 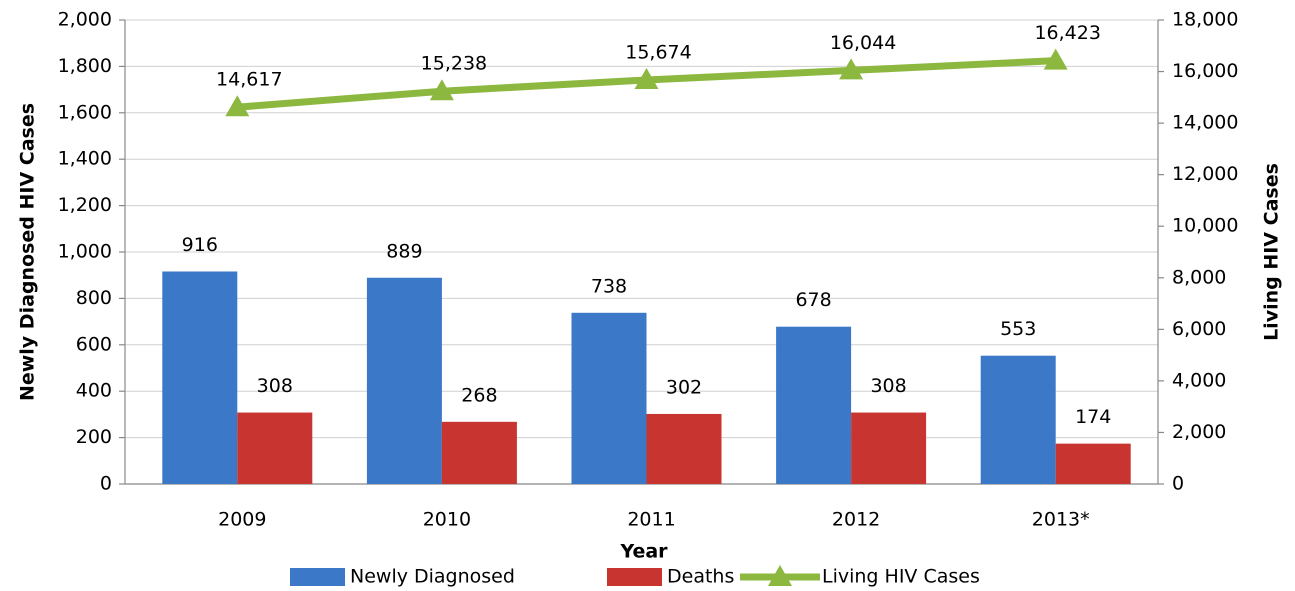 I want to click on y-tick-label: 600, so click(x=94, y=344).